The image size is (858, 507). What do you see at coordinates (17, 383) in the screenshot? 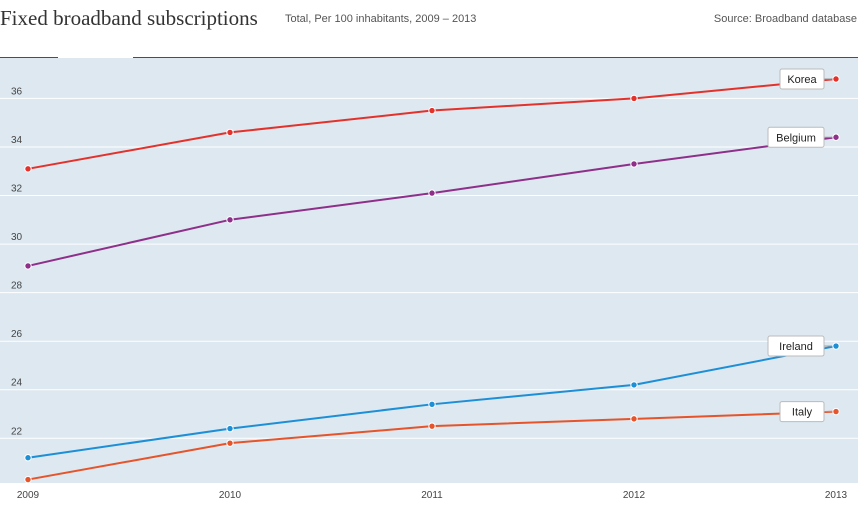
I see `y-tick-label-24: 24` at bounding box center [17, 383].